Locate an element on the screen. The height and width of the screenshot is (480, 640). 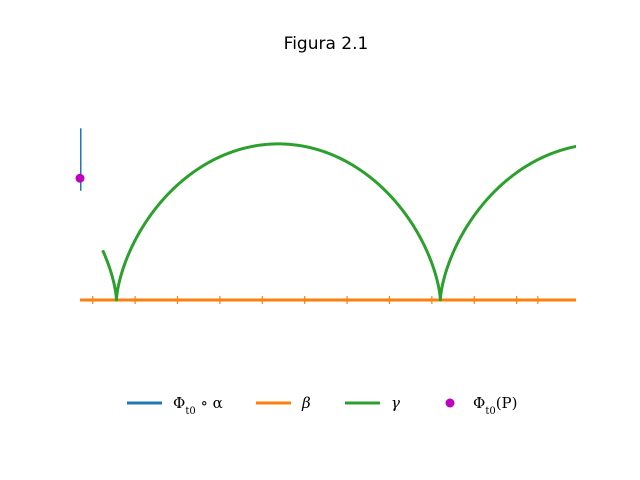
legend-label-2: γ is located at coordinates (395, 403).